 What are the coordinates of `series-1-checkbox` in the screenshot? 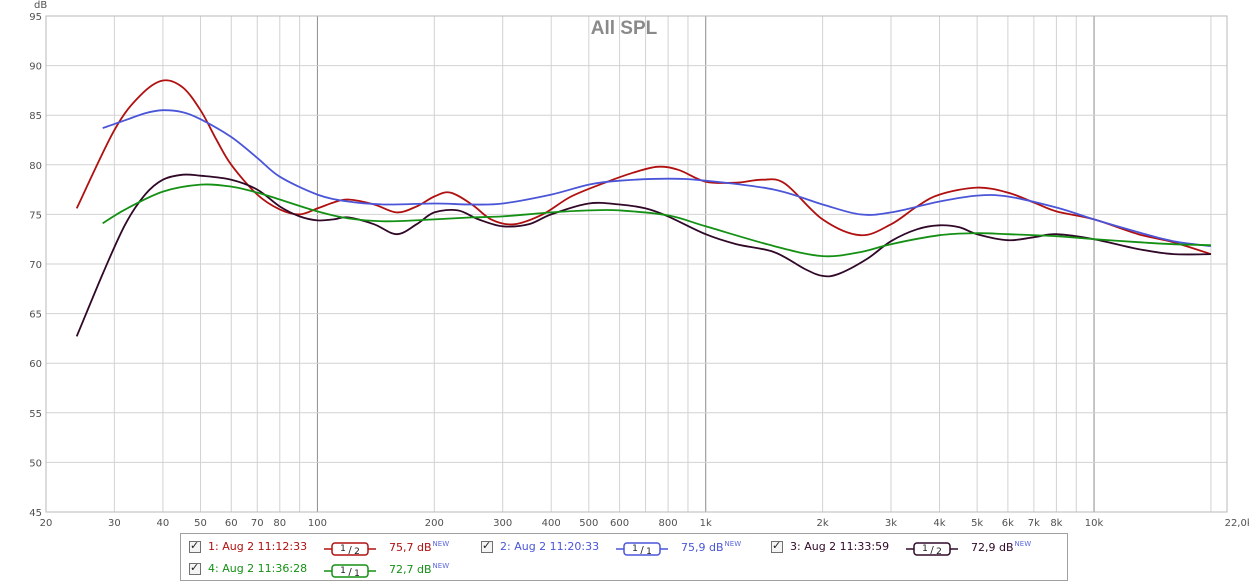 It's located at (195, 546).